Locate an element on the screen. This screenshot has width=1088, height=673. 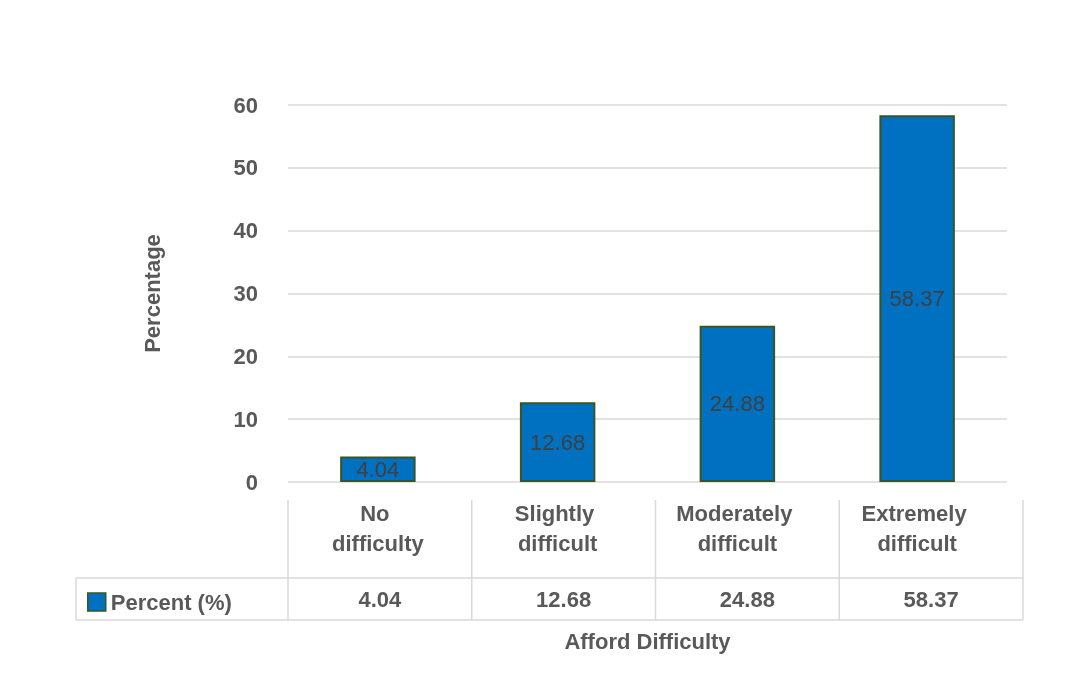
text: 24.88 is located at coordinates (737, 404).